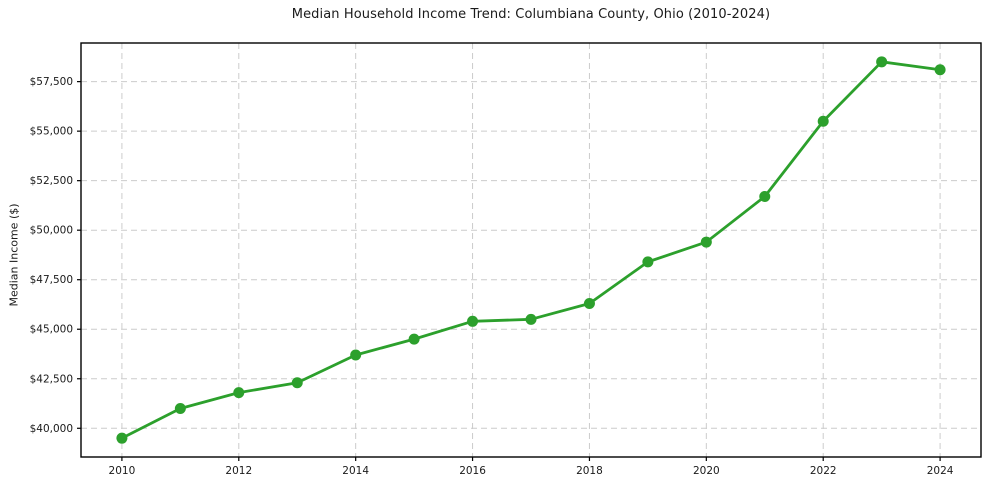 The image size is (989, 490). Describe the element at coordinates (51, 280) in the screenshot. I see `y-tick-label: $47,500` at that location.